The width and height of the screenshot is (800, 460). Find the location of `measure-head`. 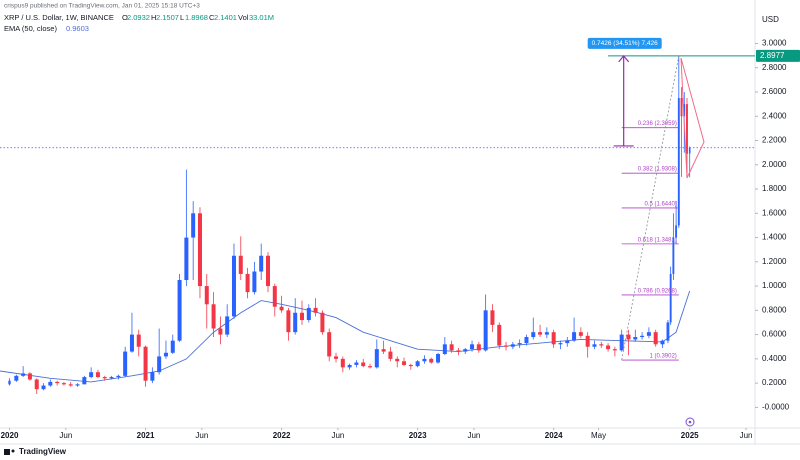

measure-head is located at coordinates (624, 58).